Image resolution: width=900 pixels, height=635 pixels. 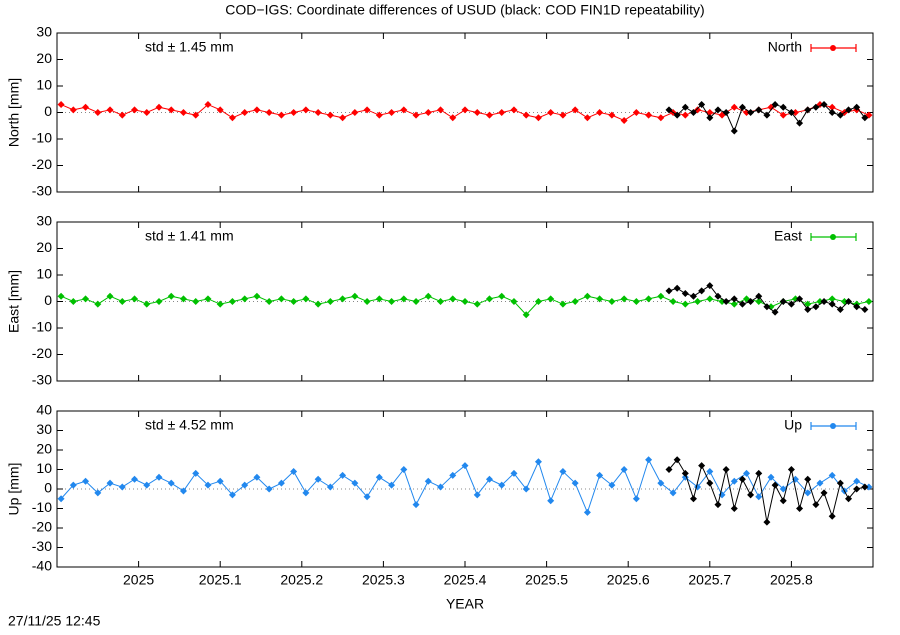 I want to click on legend-label: East, so click(x=788, y=236).